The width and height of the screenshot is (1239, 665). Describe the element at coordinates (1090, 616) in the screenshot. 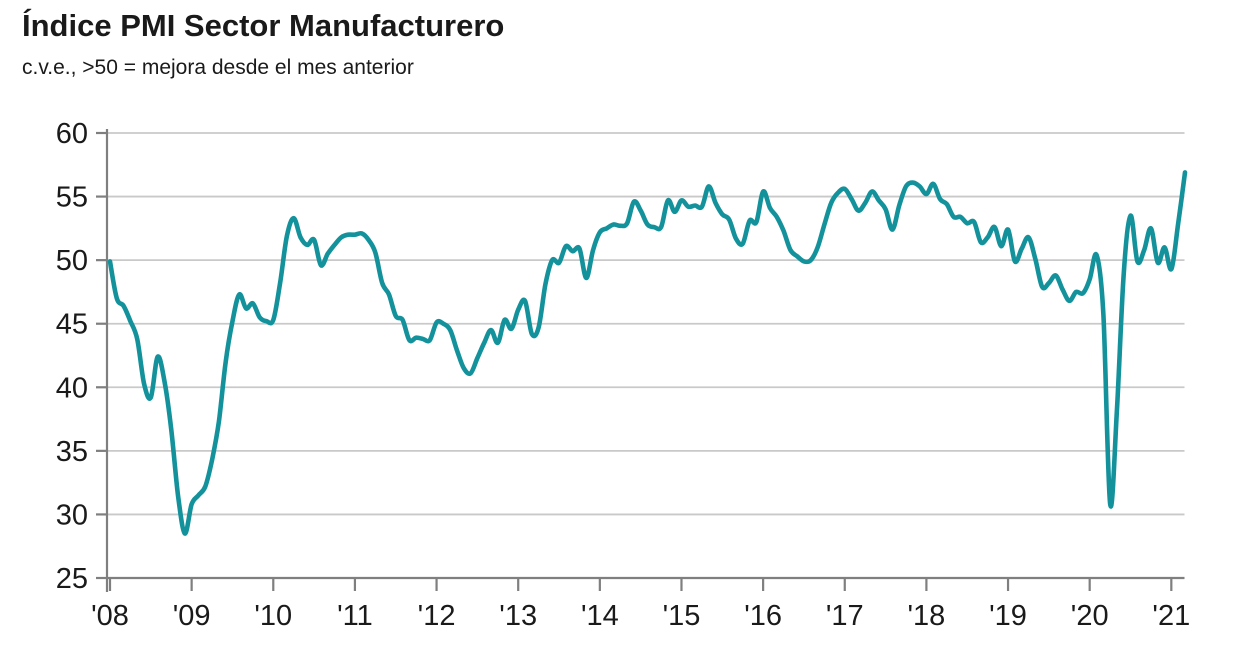

I see `x-tick-label-12: '20` at that location.